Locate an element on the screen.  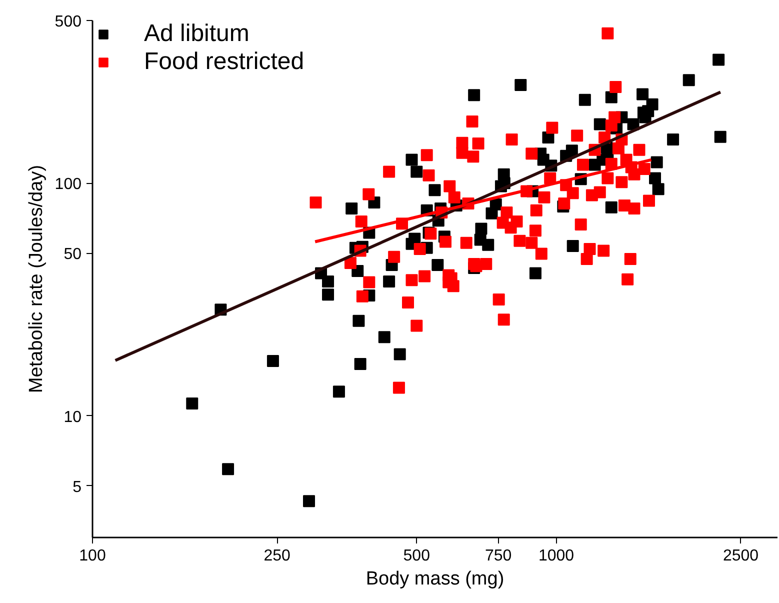
x-tick-label: 100 is located at coordinates (92, 556).